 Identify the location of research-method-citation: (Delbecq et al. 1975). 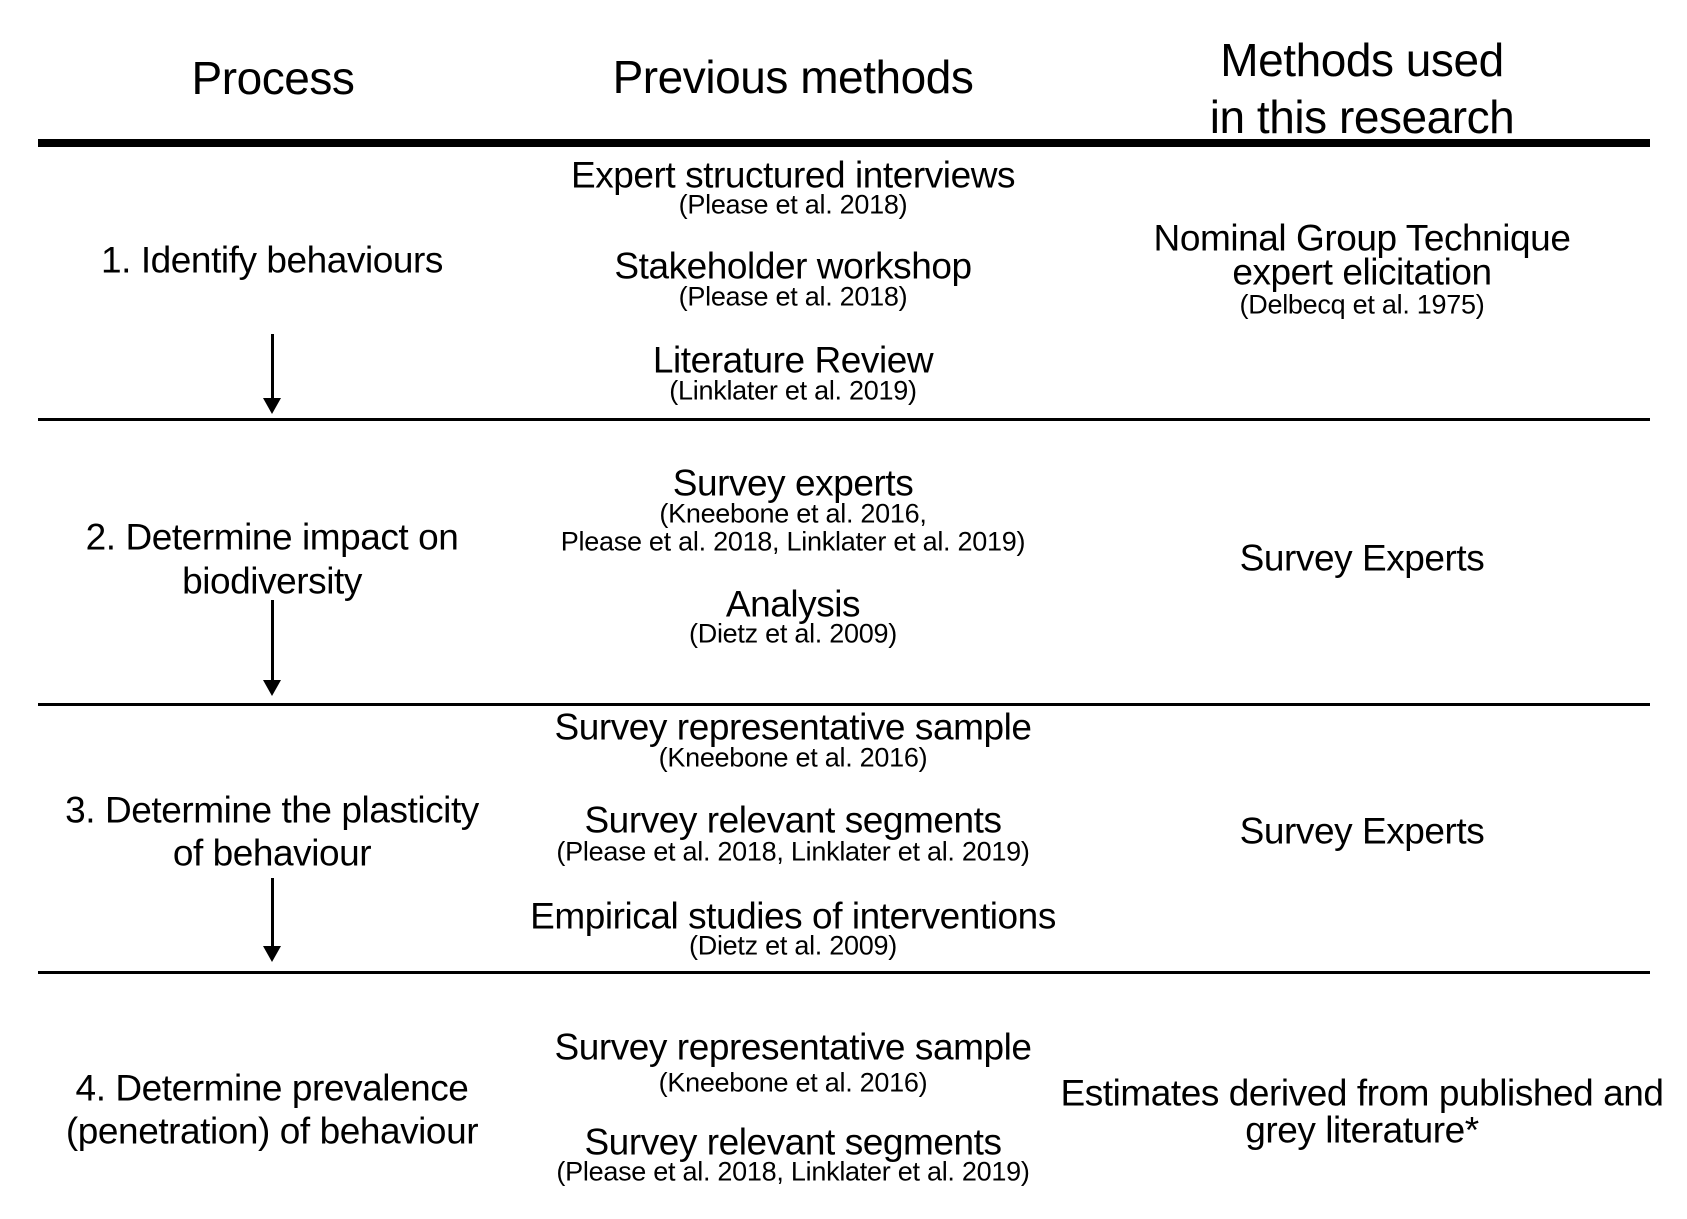
(1362, 304).